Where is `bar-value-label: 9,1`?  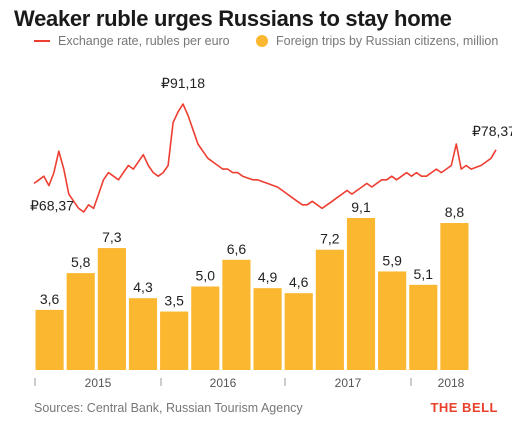 bar-value-label: 9,1 is located at coordinates (361, 207).